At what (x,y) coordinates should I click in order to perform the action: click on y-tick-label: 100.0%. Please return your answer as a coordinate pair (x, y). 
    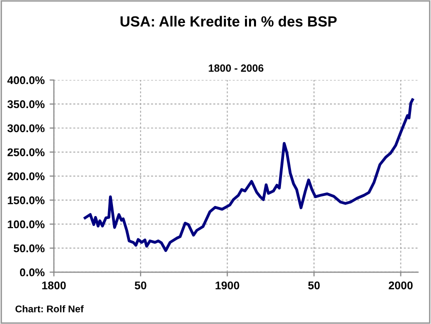
    Looking at the image, I should click on (26, 224).